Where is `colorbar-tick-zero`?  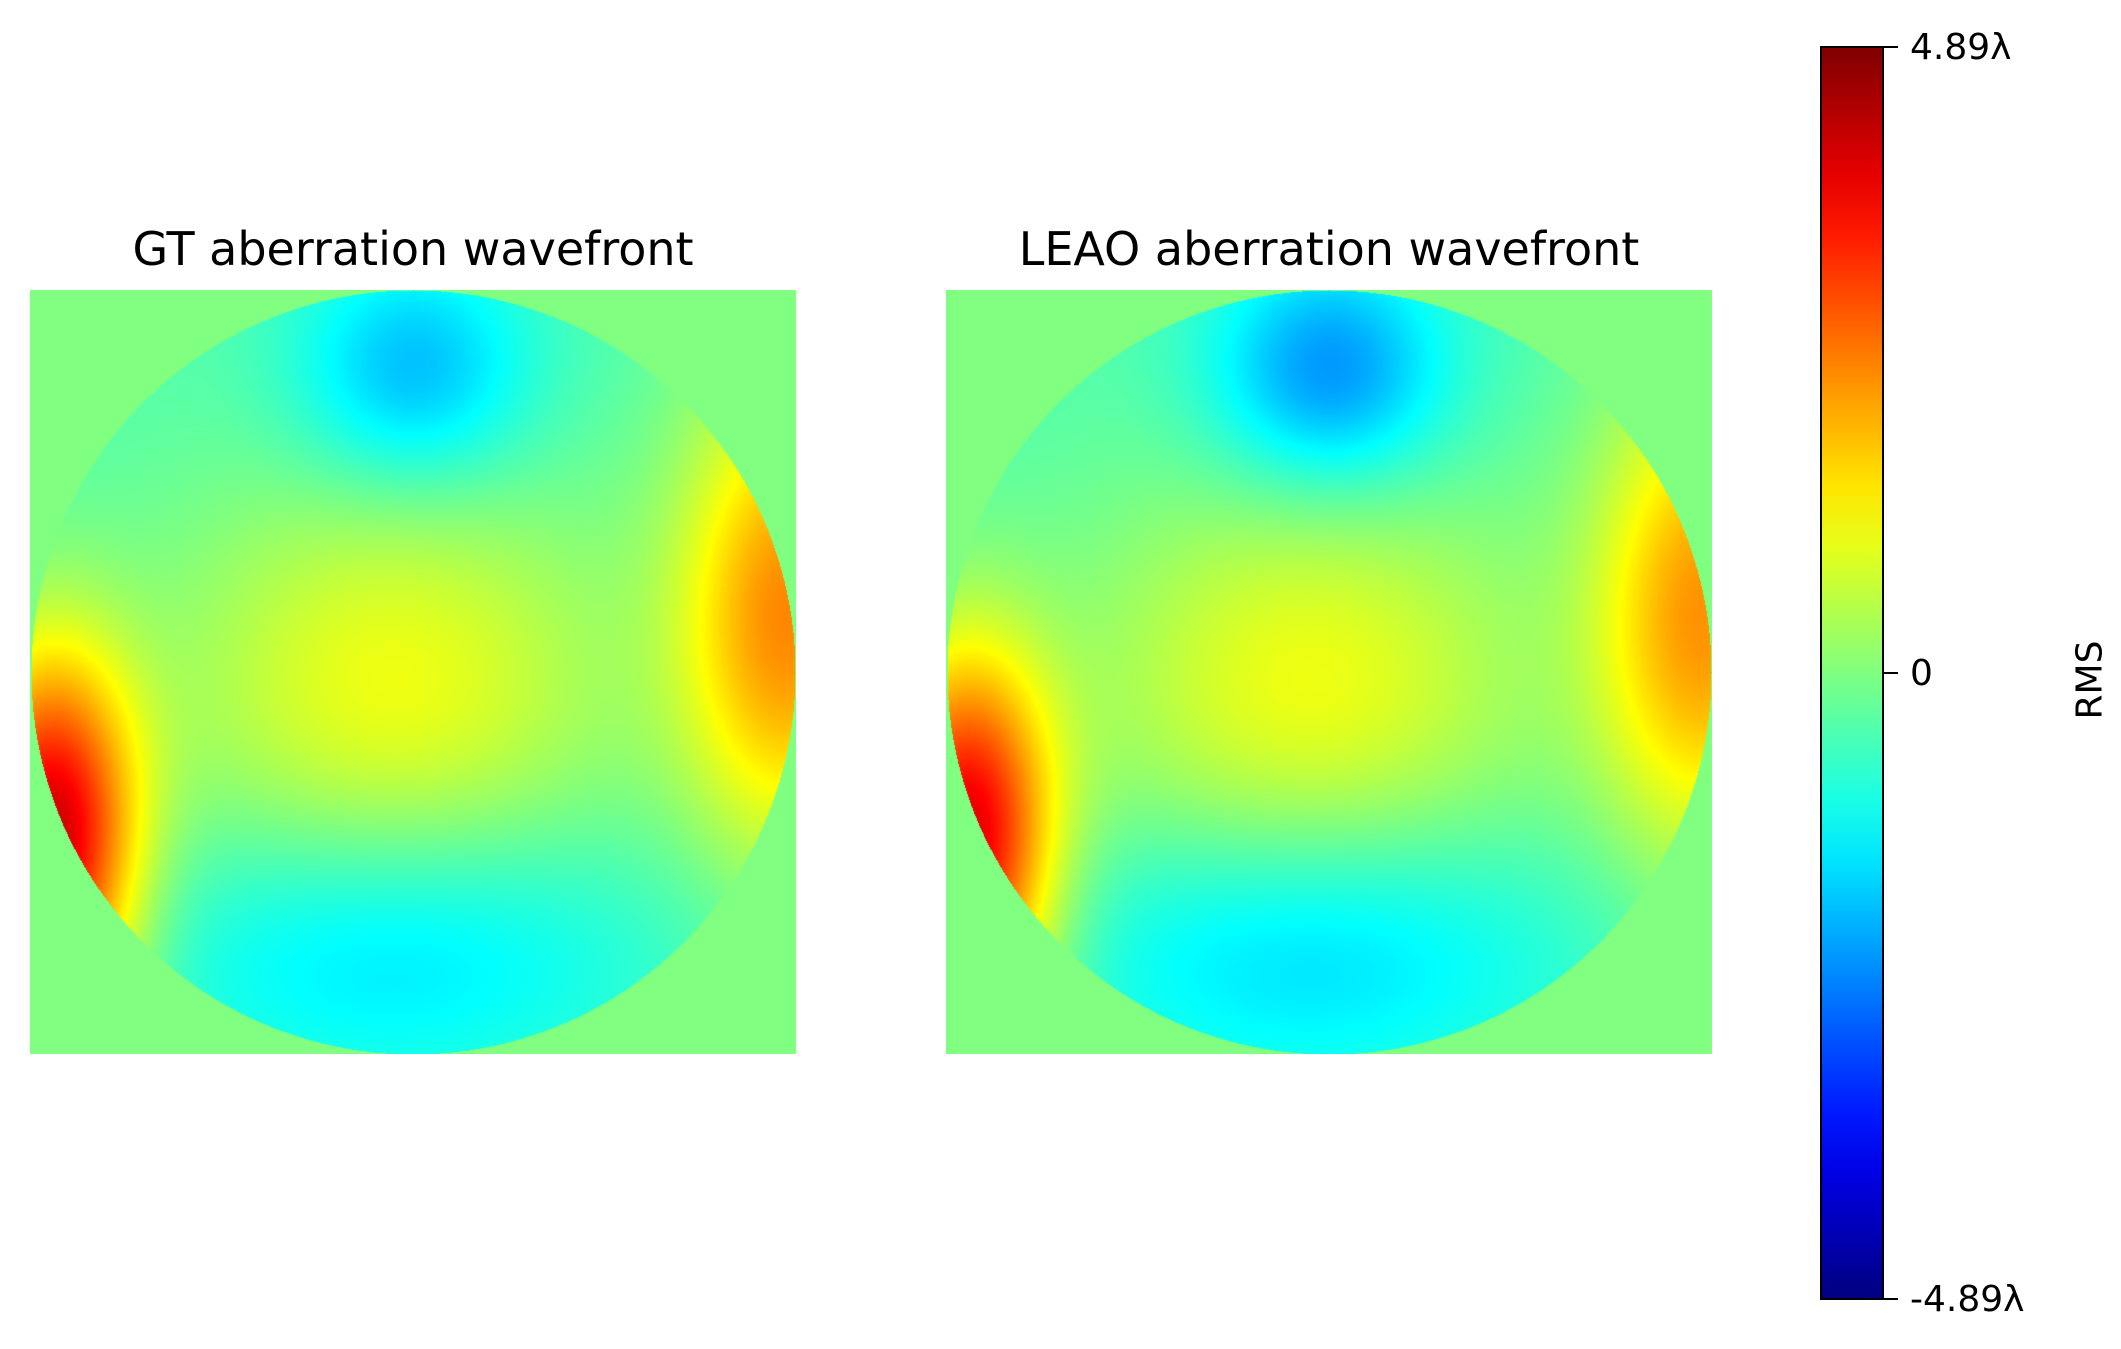
colorbar-tick-zero is located at coordinates (1891, 673).